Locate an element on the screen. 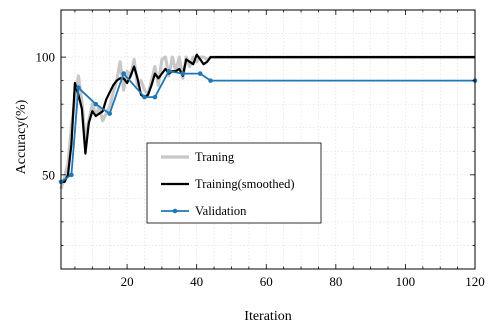  x-tick-label: 60 is located at coordinates (266, 281).